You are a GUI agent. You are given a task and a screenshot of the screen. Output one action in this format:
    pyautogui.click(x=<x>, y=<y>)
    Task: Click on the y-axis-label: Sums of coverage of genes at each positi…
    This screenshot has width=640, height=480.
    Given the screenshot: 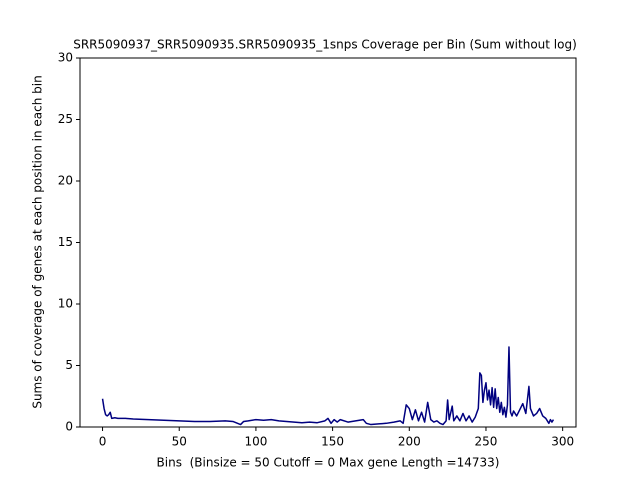 What is the action you would take?
    pyautogui.click(x=38, y=241)
    